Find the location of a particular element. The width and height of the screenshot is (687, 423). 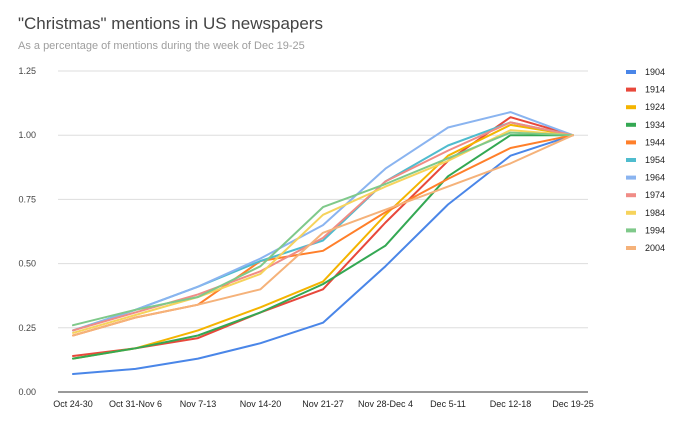

legend-label-1964: 1964 is located at coordinates (655, 178).